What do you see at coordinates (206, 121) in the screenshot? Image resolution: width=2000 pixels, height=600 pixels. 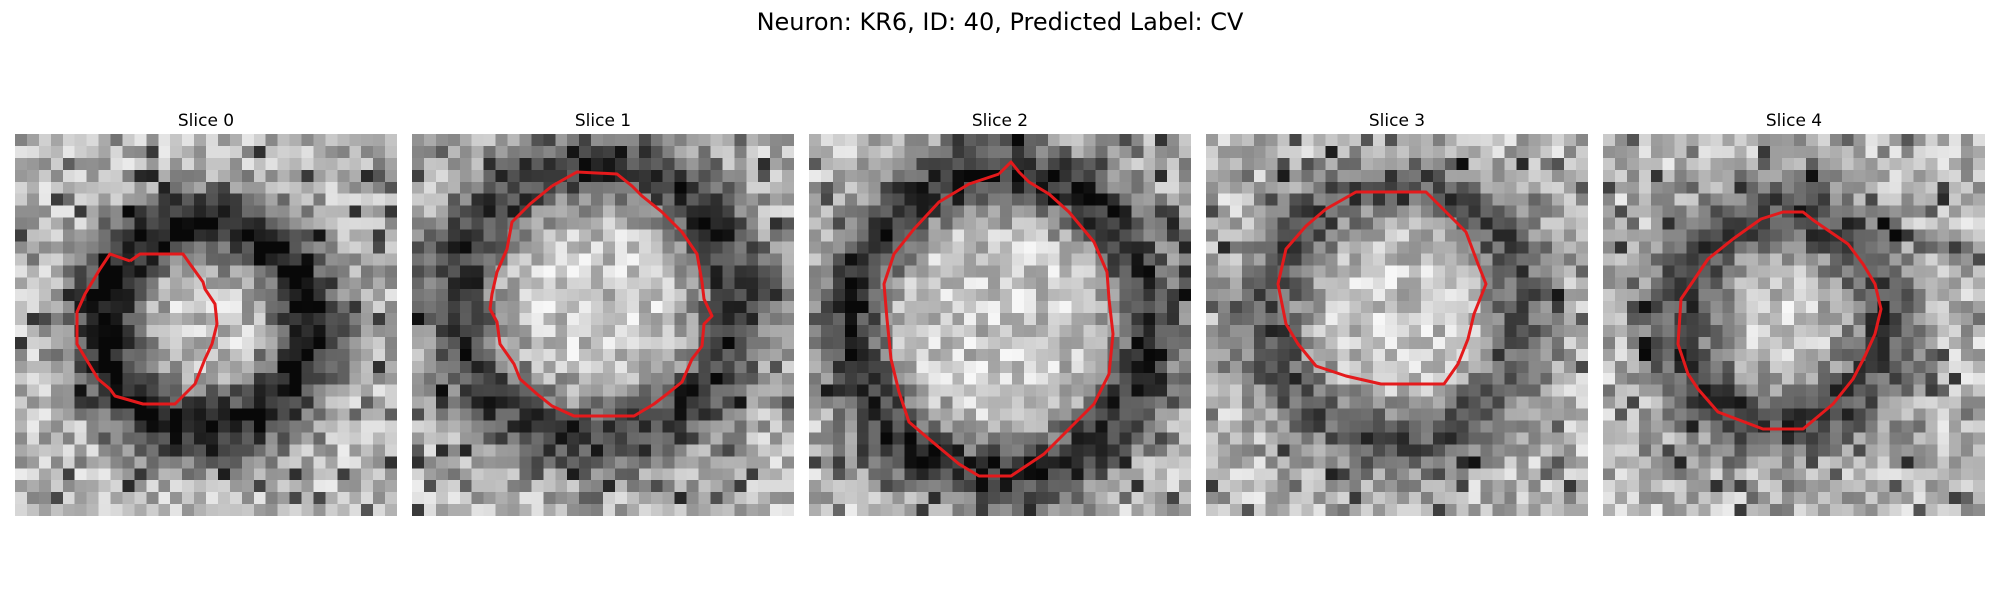 I see `slice-title: Slice 0` at bounding box center [206, 121].